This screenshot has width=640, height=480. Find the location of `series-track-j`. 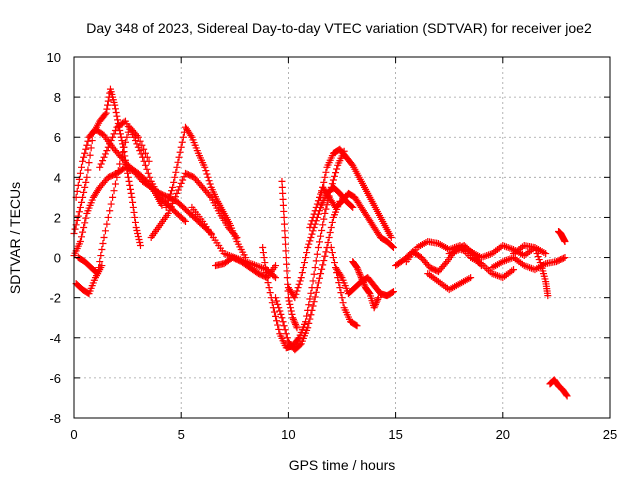

series-track-j is located at coordinates (246, 268).